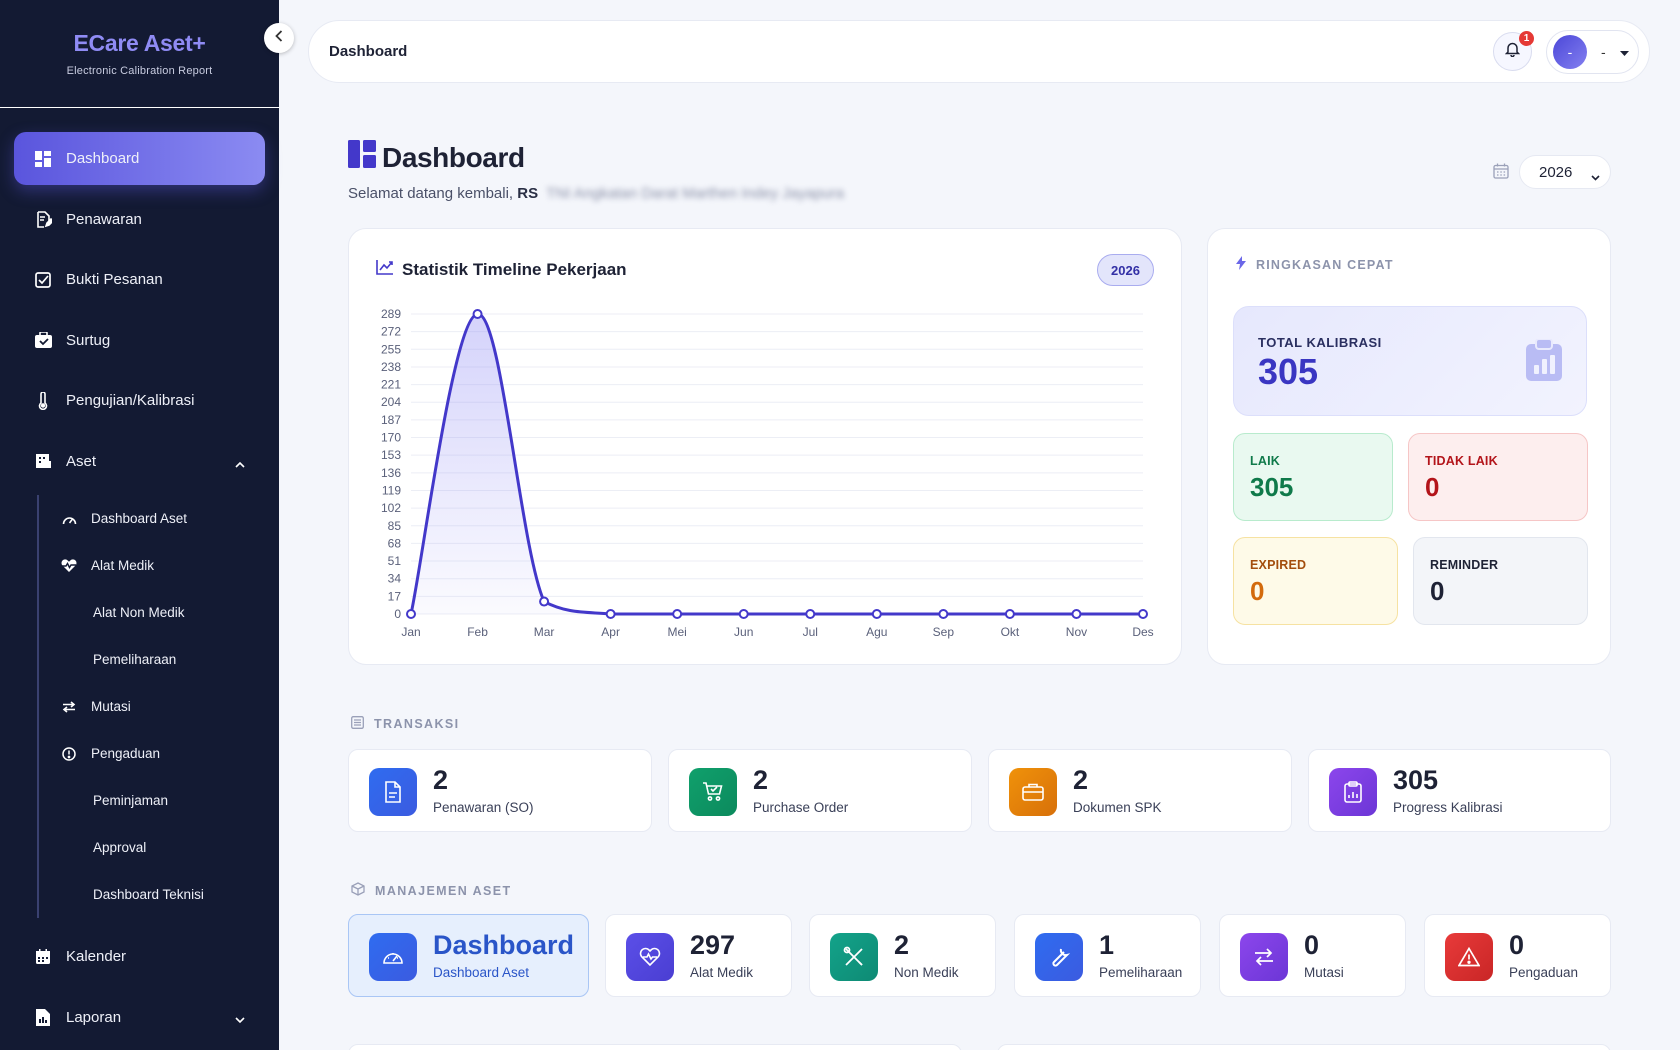 This screenshot has height=1050, width=1680. Describe the element at coordinates (139, 71) in the screenshot. I see `app-subtitle: Electronic Calibration Report` at that location.